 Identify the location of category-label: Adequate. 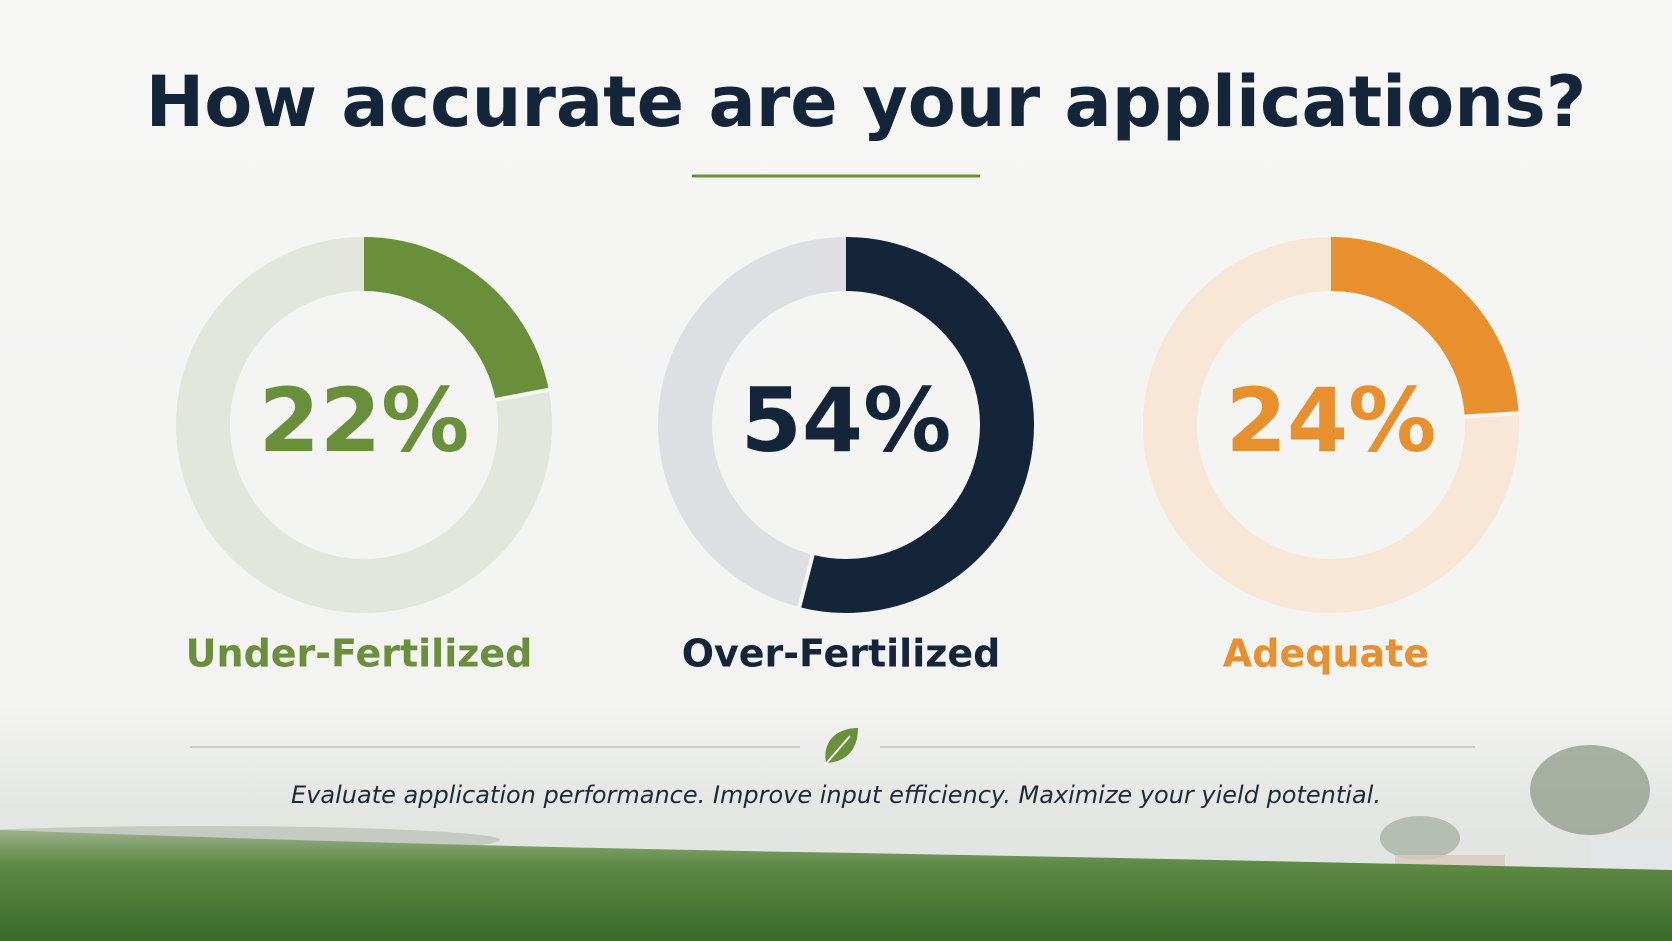
(1326, 654).